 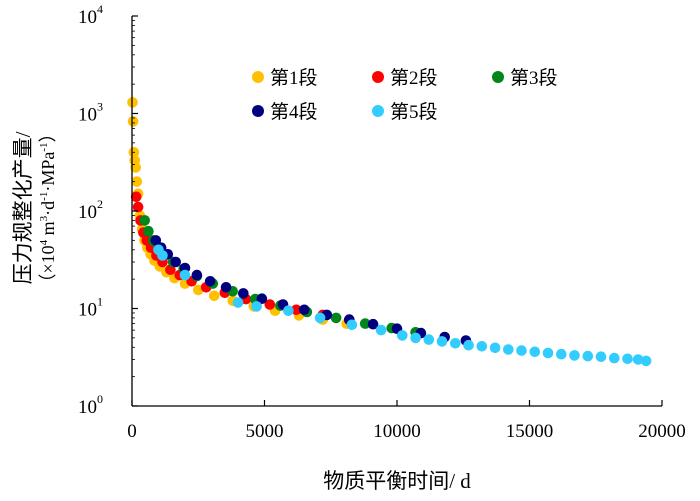 I want to click on y-tick-label-3: 10³, so click(x=90, y=113).